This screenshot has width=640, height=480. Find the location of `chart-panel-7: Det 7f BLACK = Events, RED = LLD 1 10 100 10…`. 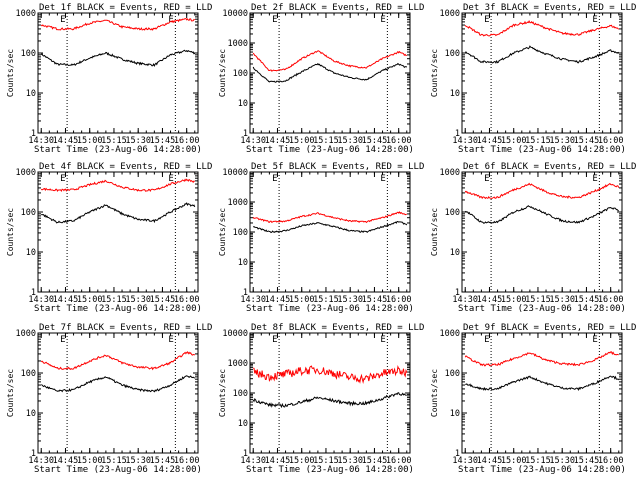

chart-panel-7: Det 7f BLACK = Events, RED = LLD 1 10 100 10… is located at coordinates (109, 399).